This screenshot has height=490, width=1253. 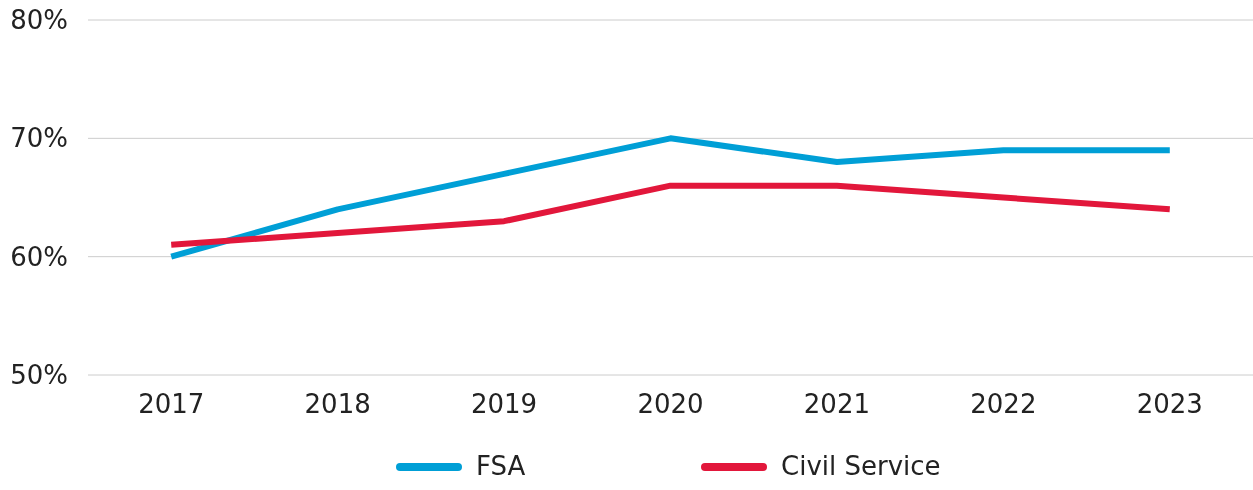 What do you see at coordinates (39, 256) in the screenshot?
I see `y-tick-label: 60%` at bounding box center [39, 256].